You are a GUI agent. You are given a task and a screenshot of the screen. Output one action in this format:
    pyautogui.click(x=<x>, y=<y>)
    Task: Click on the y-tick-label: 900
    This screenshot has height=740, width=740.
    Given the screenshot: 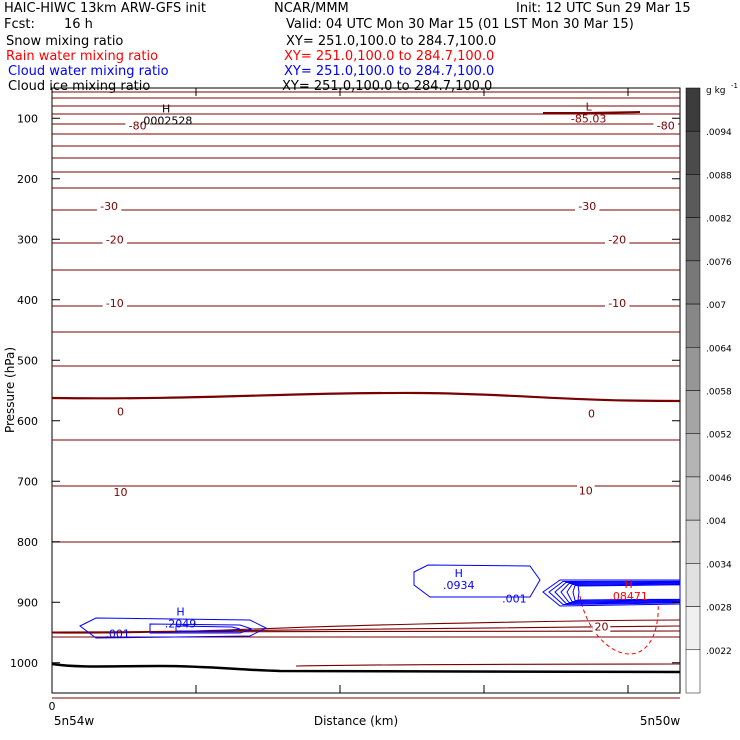 What is the action you would take?
    pyautogui.click(x=27, y=602)
    